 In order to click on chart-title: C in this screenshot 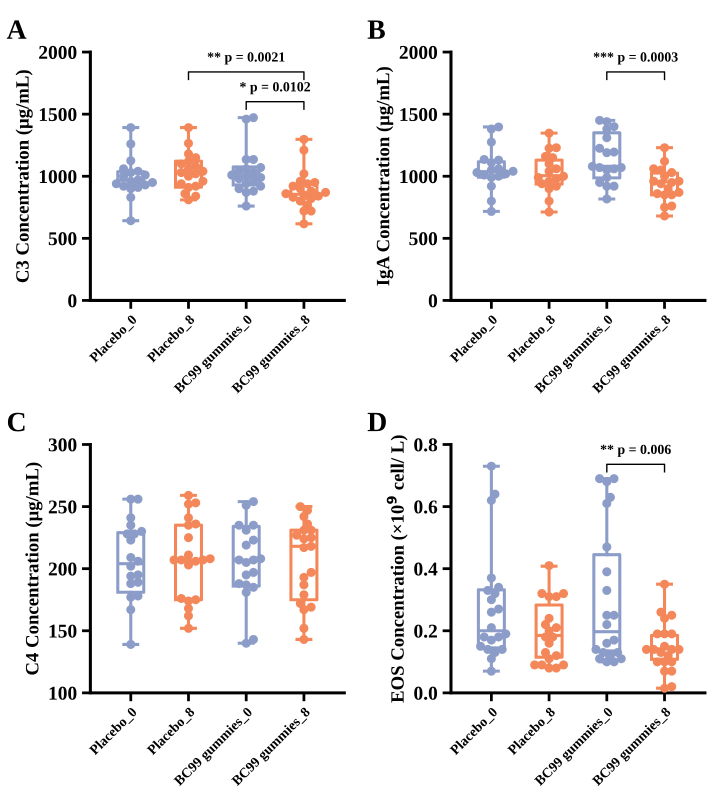, I will do `click(16, 422)`.